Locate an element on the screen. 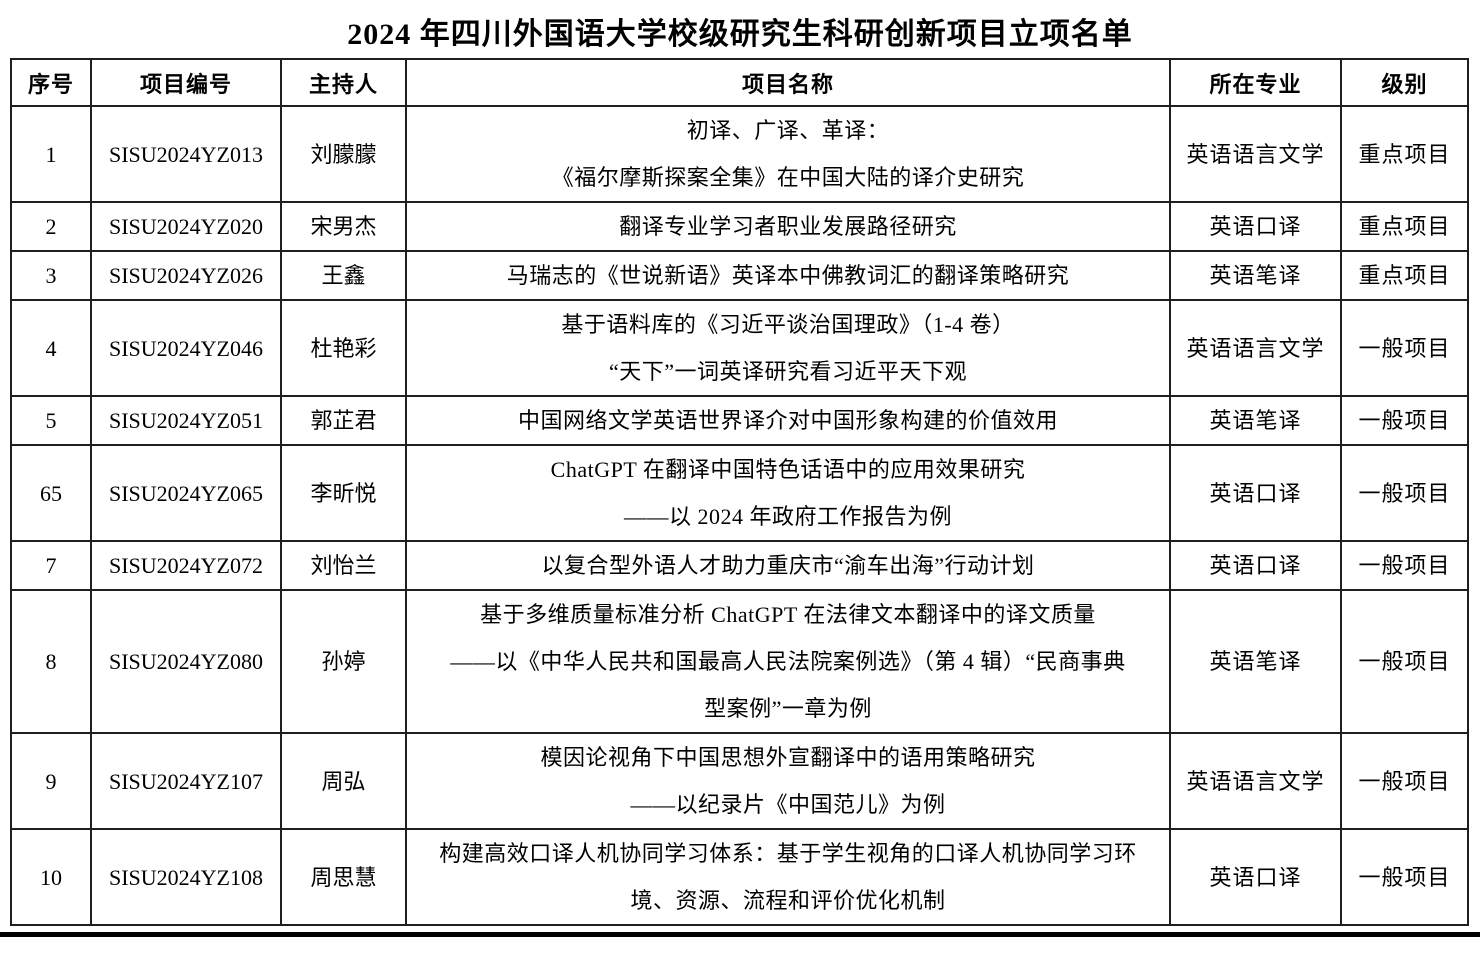  cell-serial-number: 10 is located at coordinates (51, 877).